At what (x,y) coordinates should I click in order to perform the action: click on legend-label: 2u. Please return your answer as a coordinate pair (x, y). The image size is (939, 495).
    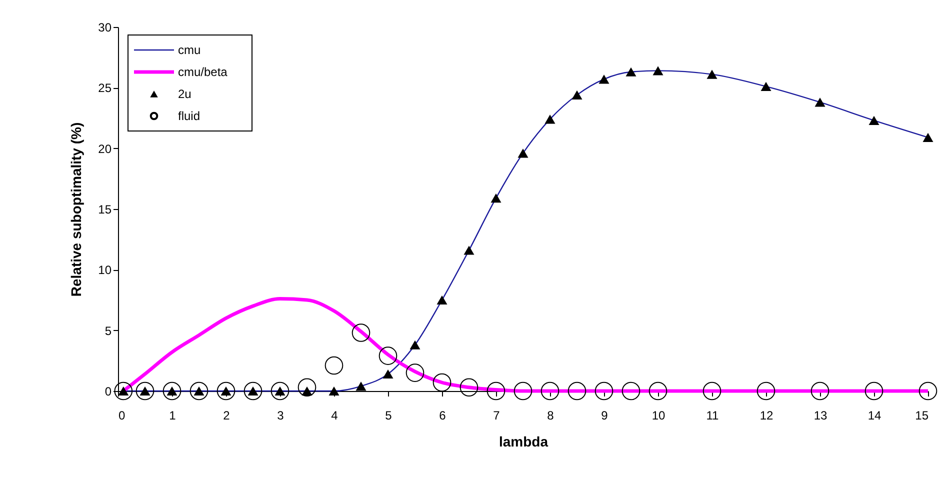
    Looking at the image, I should click on (185, 94).